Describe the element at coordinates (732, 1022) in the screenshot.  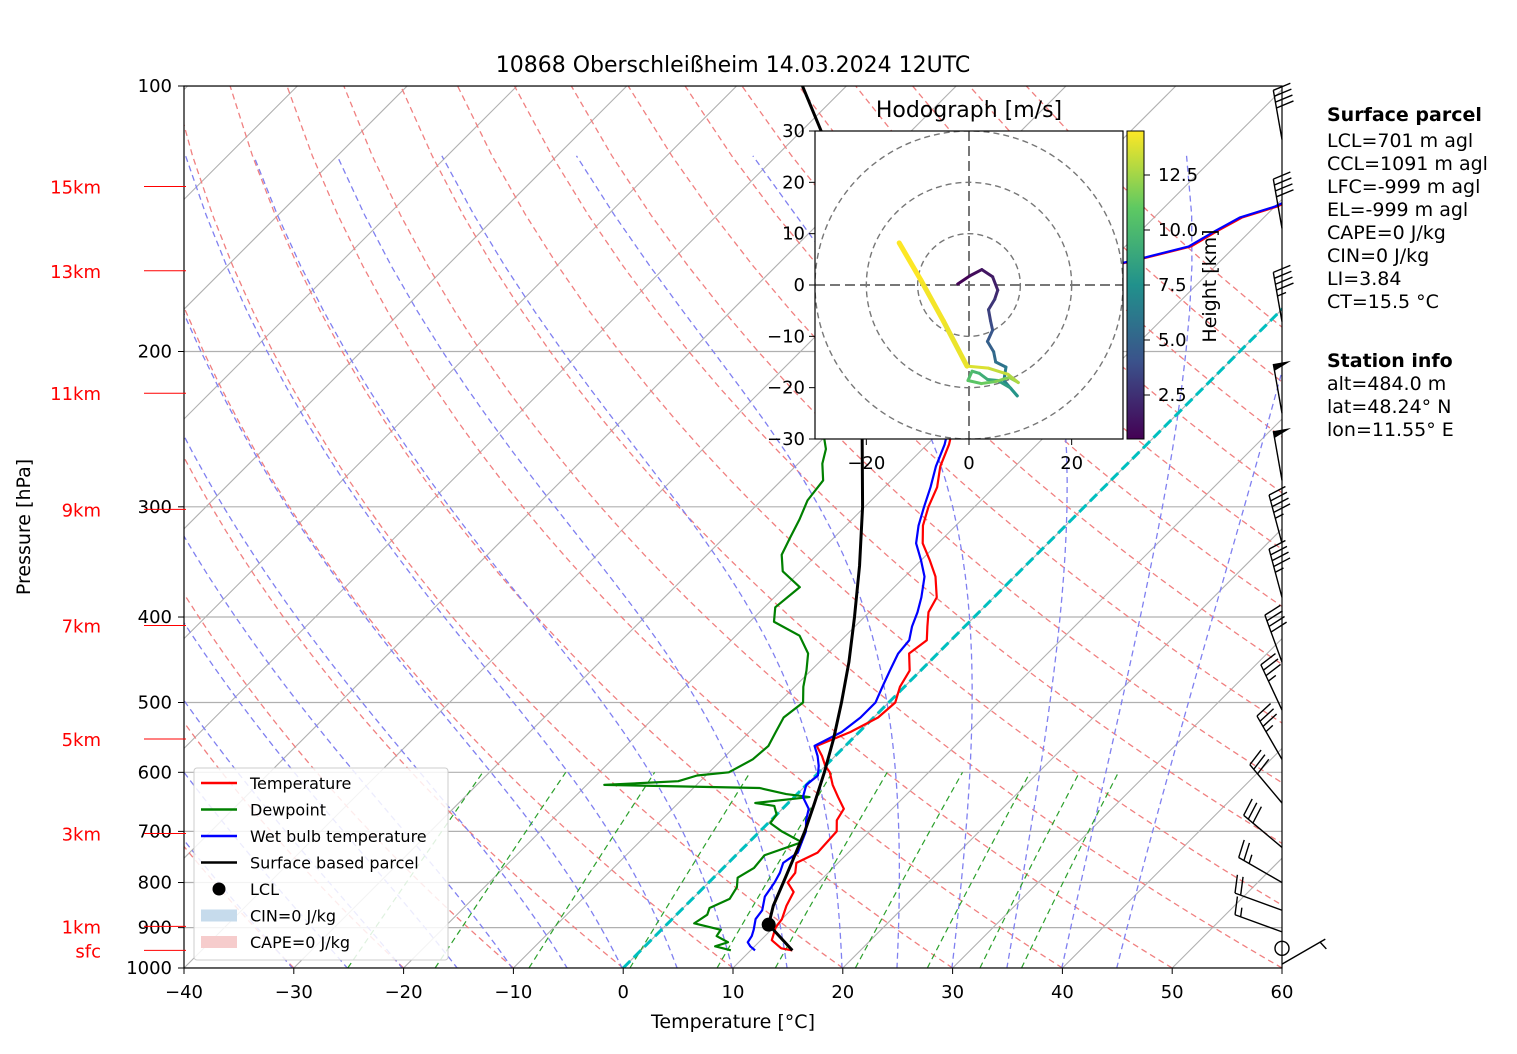
I see `x-axis-label: Temperature [°C]` at that location.